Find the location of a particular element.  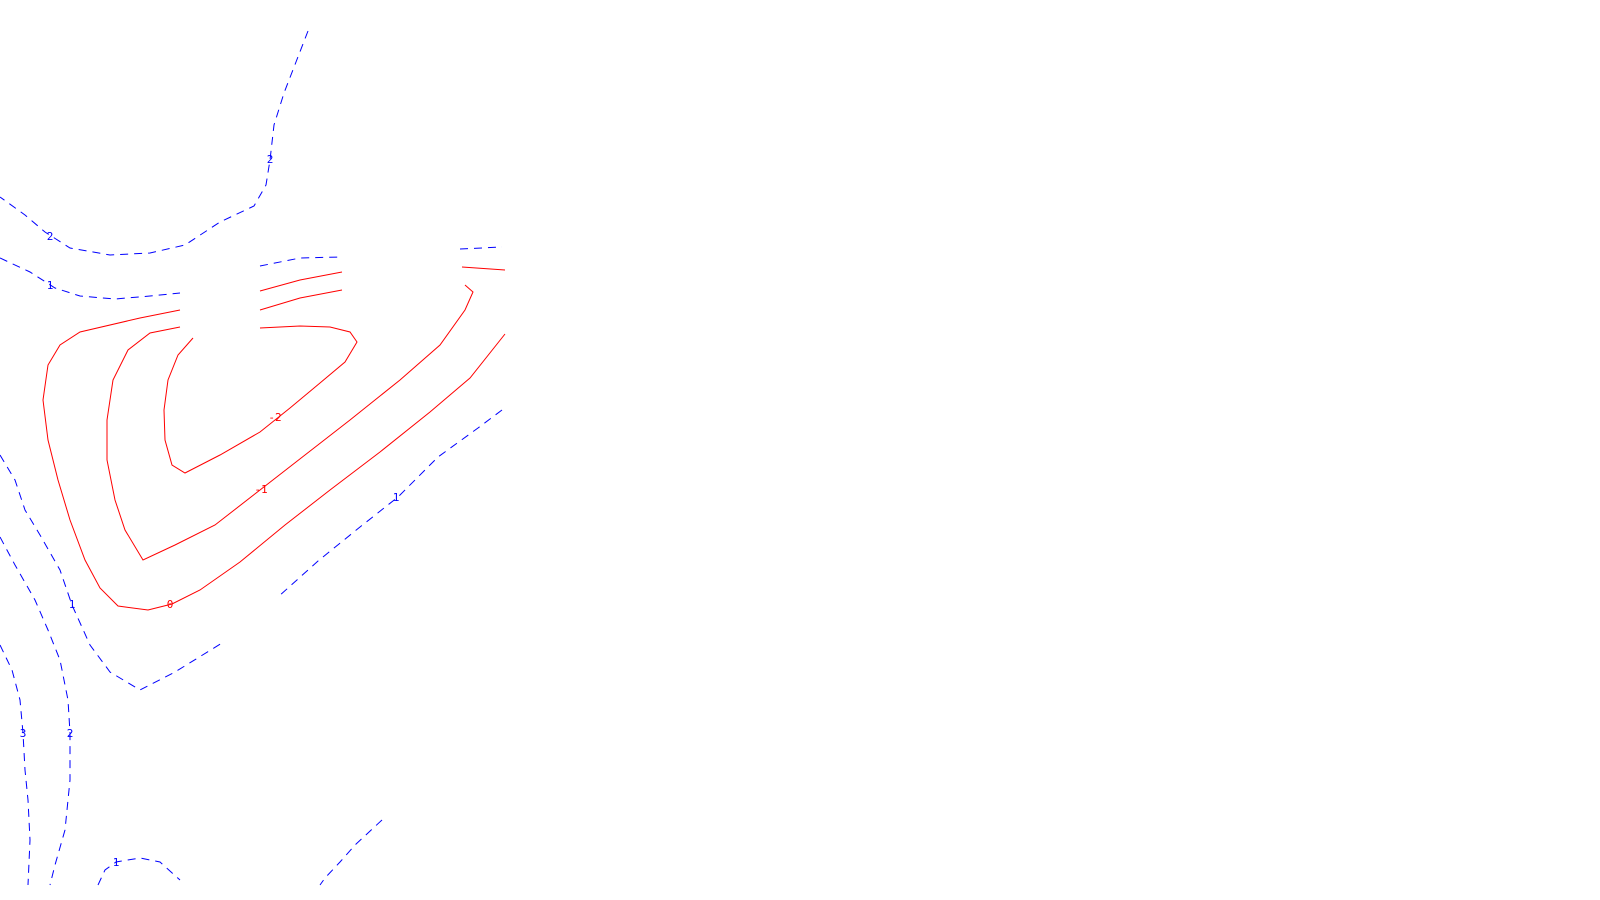

contour-line-zero-frag is located at coordinates (483, 268).